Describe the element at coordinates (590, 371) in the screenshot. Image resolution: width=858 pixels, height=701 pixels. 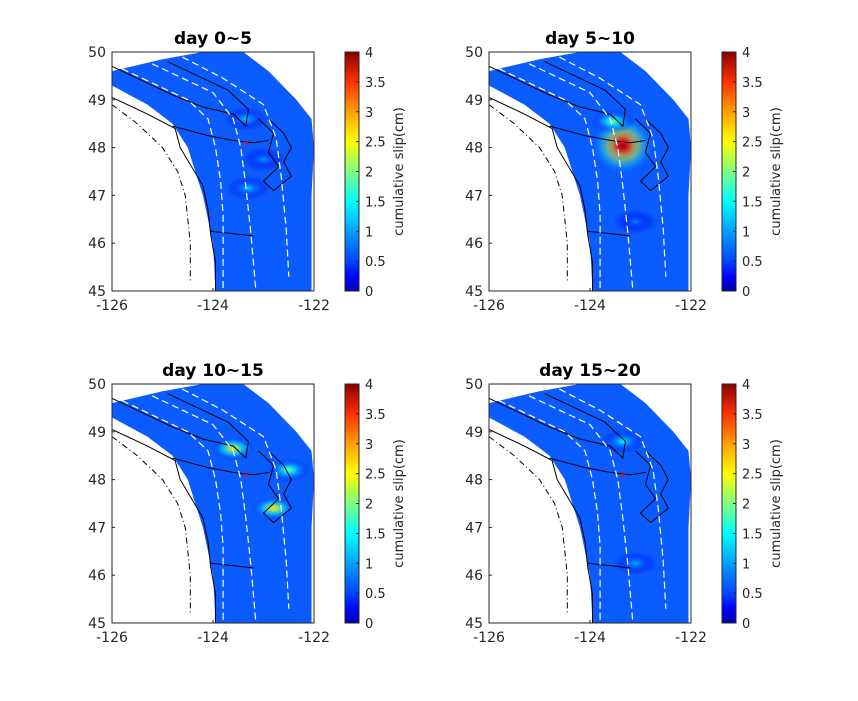
I see `chart-title: day 15~20` at that location.